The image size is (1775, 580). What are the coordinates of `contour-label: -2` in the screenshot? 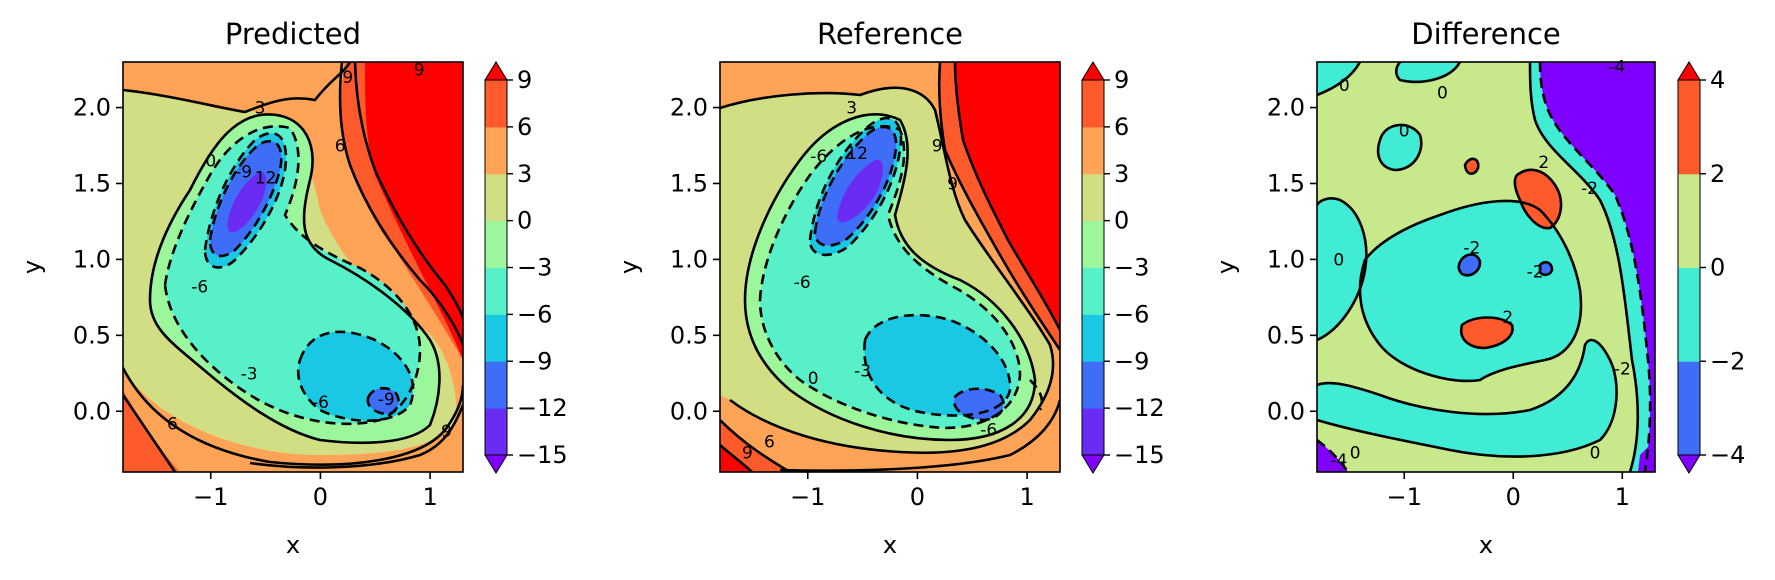 It's located at (1622, 370).